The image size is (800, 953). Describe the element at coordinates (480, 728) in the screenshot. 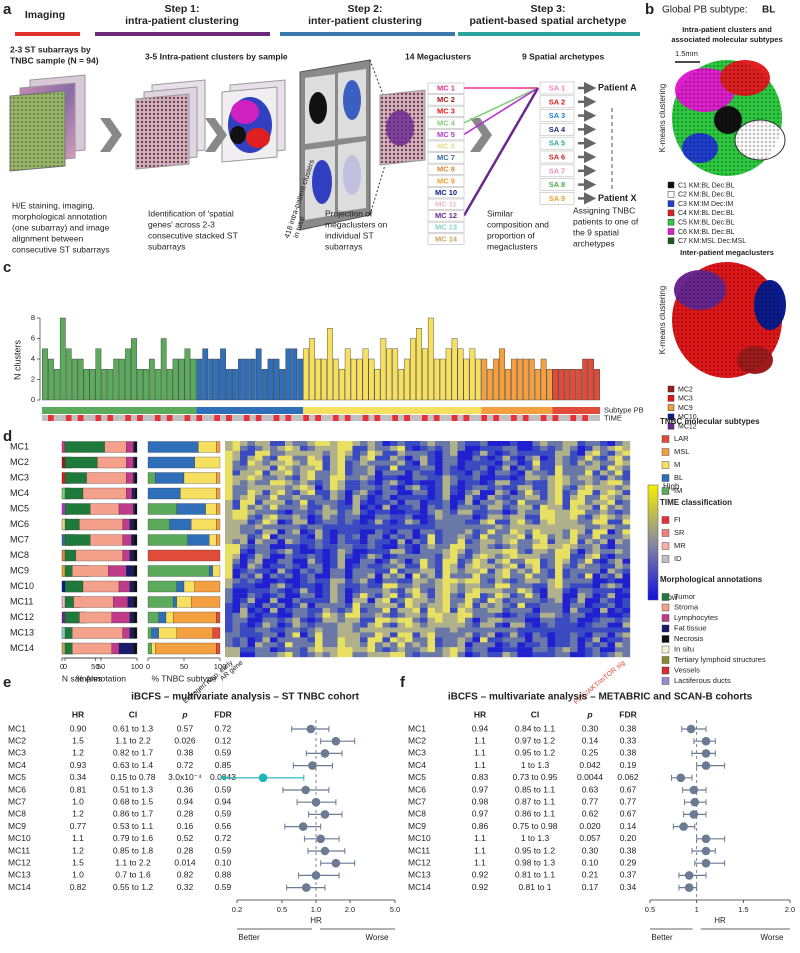

I see `cell: 0.94` at that location.